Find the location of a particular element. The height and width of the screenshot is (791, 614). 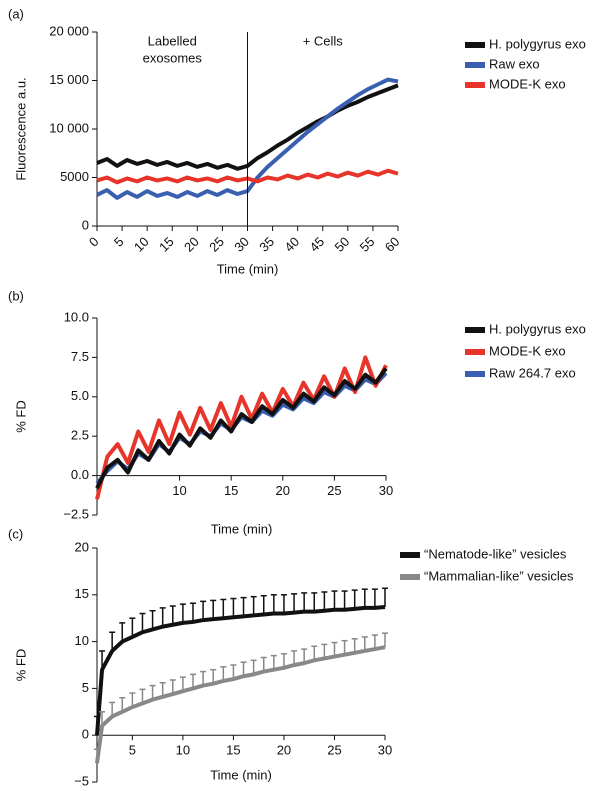

annotation: + Cells is located at coordinates (323, 40).